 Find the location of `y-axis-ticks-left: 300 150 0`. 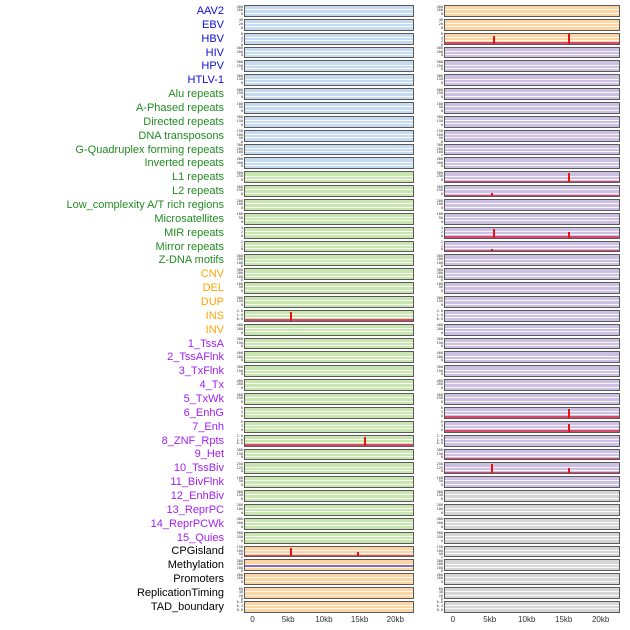

y-axis-ticks-left: 300 150 0 is located at coordinates (237, 80).